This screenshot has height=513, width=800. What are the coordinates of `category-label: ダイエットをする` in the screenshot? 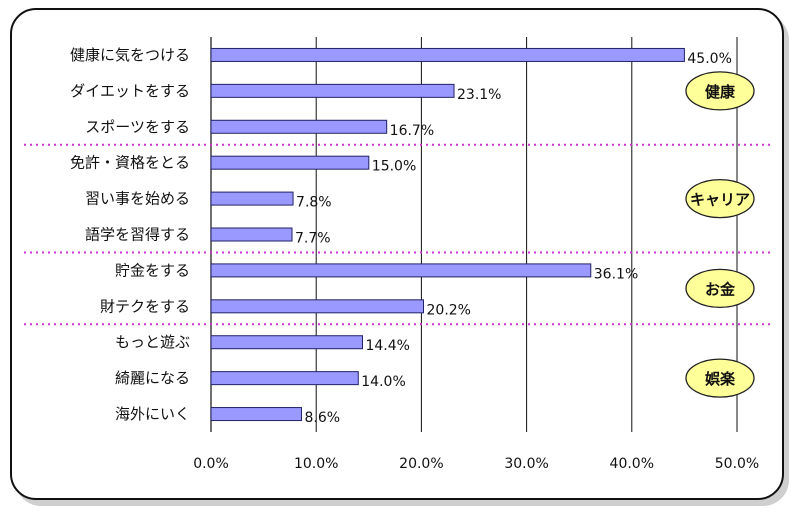 It's located at (130, 91).